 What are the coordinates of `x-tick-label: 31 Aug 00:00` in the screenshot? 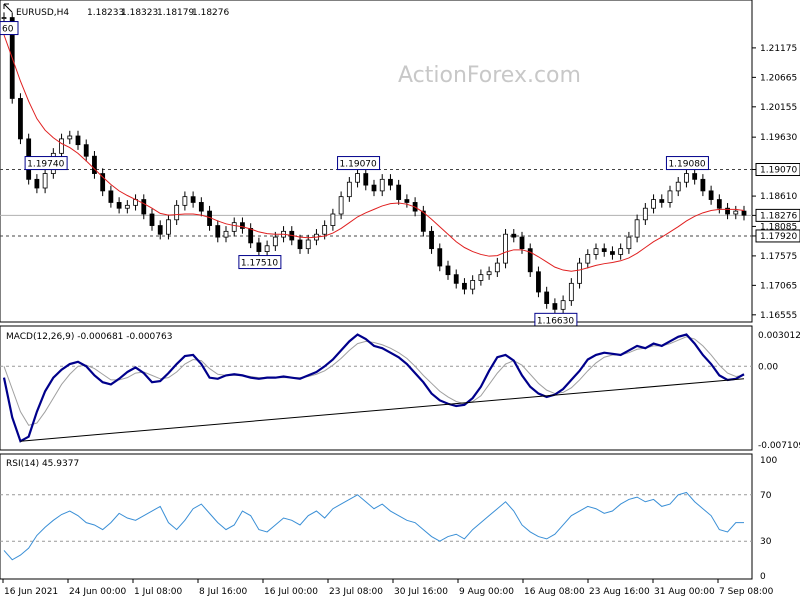 It's located at (684, 592).